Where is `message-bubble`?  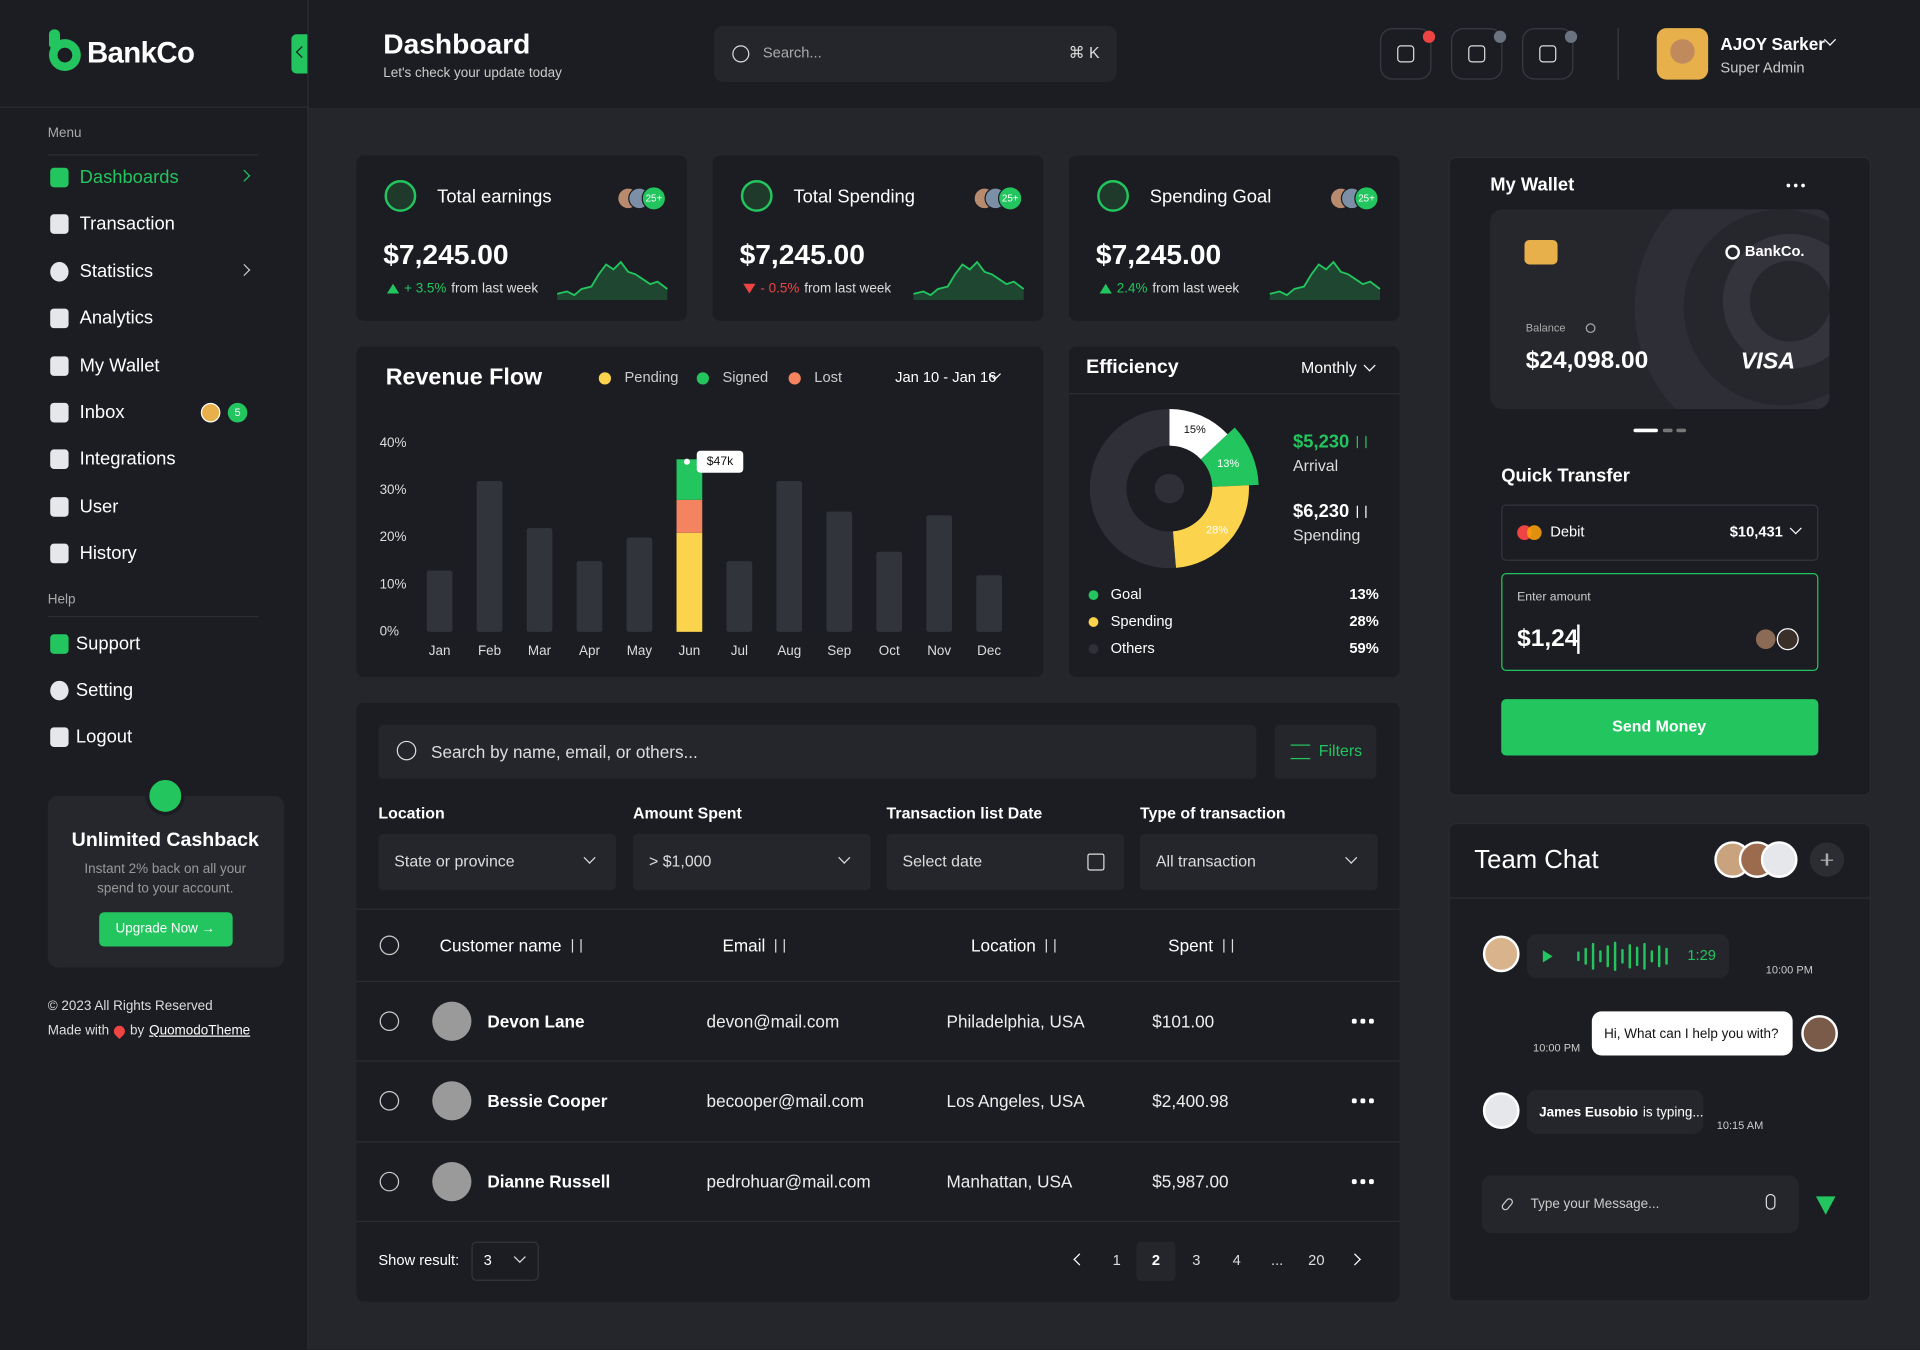 message-bubble is located at coordinates (1692, 1033).